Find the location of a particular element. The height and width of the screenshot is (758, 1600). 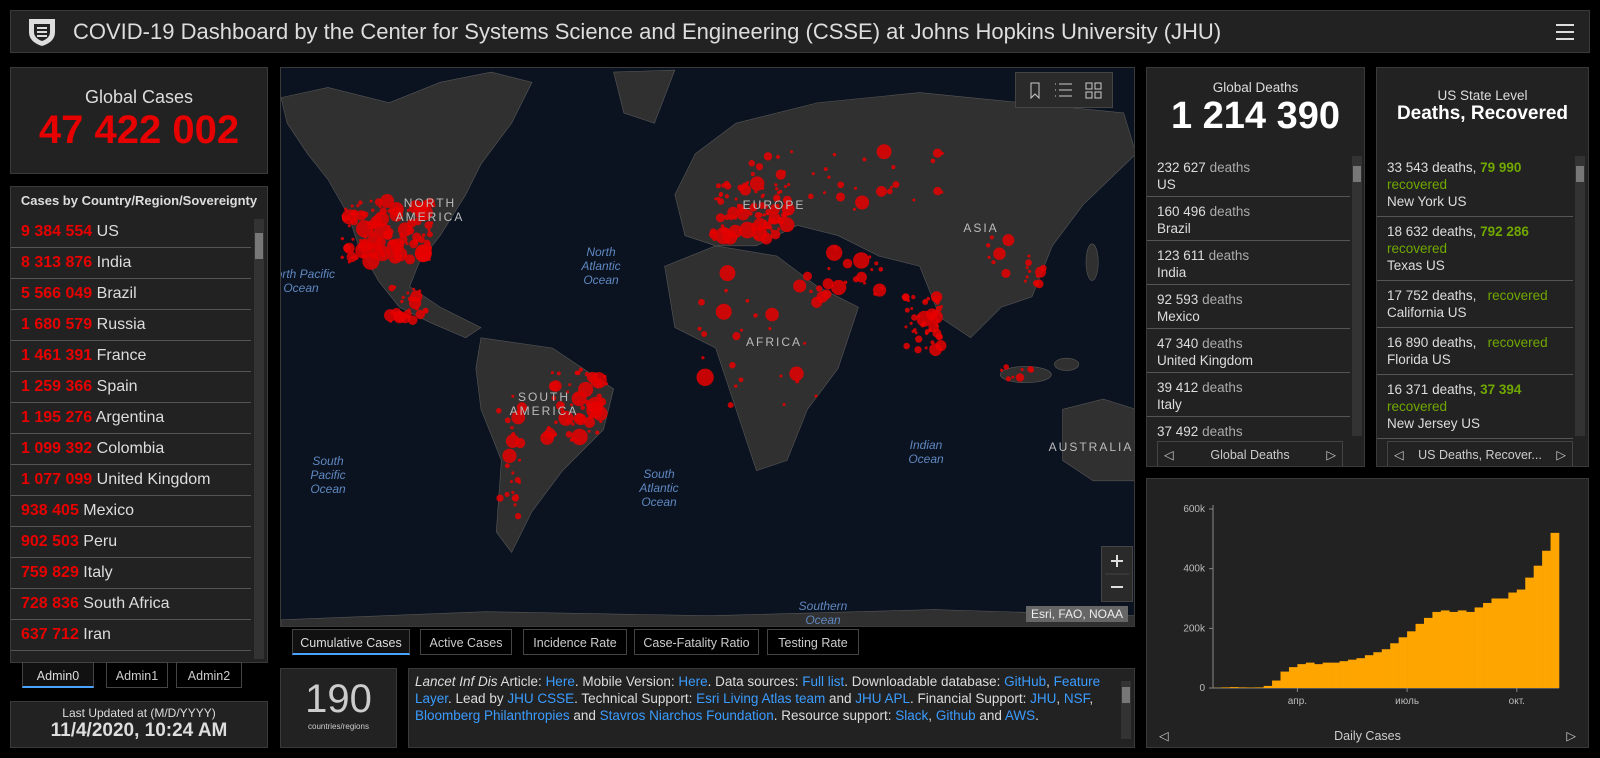

map-tab: Testing Rate is located at coordinates (813, 642).